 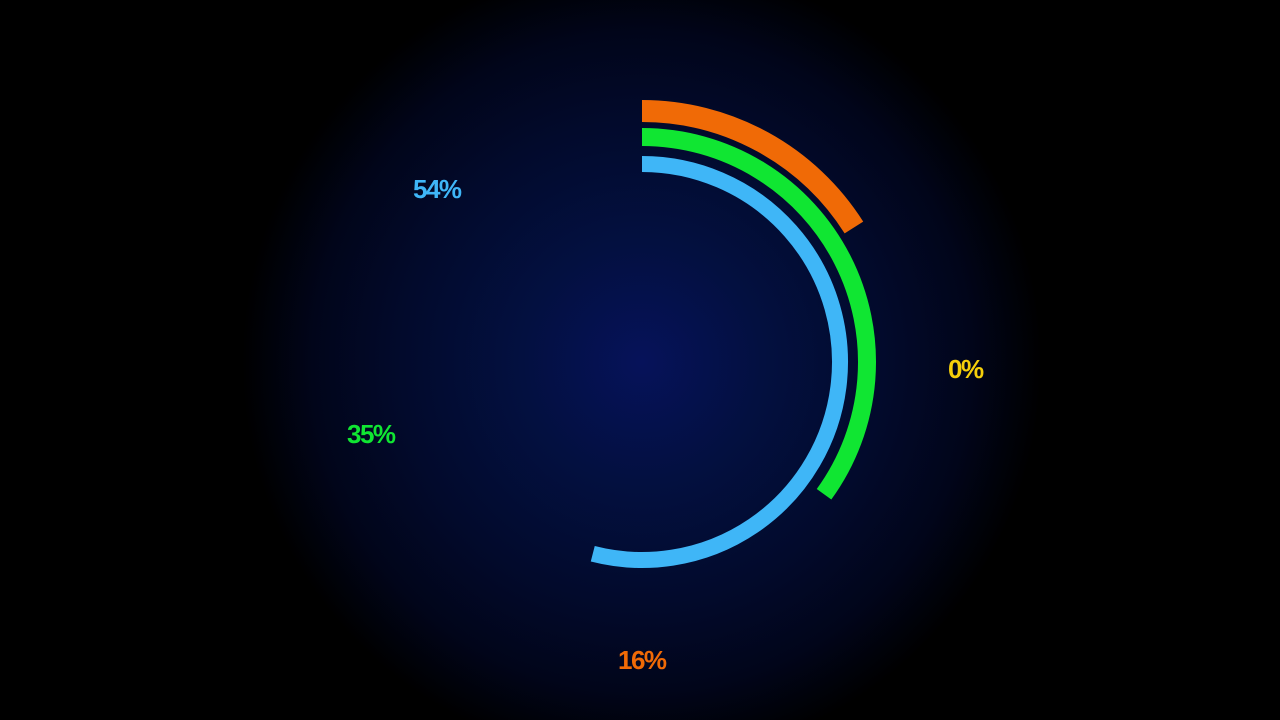 What do you see at coordinates (966, 369) in the screenshot?
I see `label-yellow: 0%` at bounding box center [966, 369].